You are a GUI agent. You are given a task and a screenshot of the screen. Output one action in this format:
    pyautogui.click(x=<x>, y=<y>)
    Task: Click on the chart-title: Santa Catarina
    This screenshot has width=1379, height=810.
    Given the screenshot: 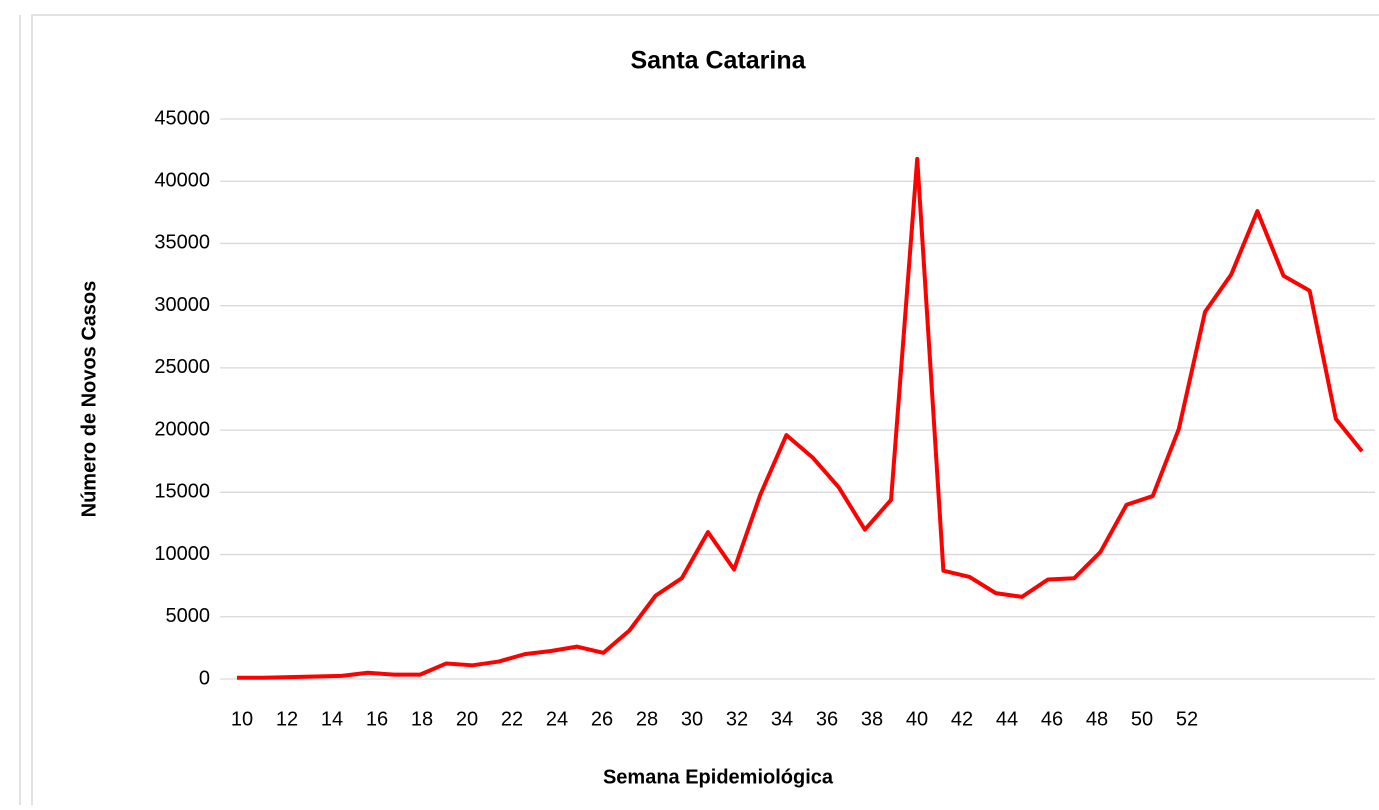 What is the action you would take?
    pyautogui.click(x=718, y=61)
    